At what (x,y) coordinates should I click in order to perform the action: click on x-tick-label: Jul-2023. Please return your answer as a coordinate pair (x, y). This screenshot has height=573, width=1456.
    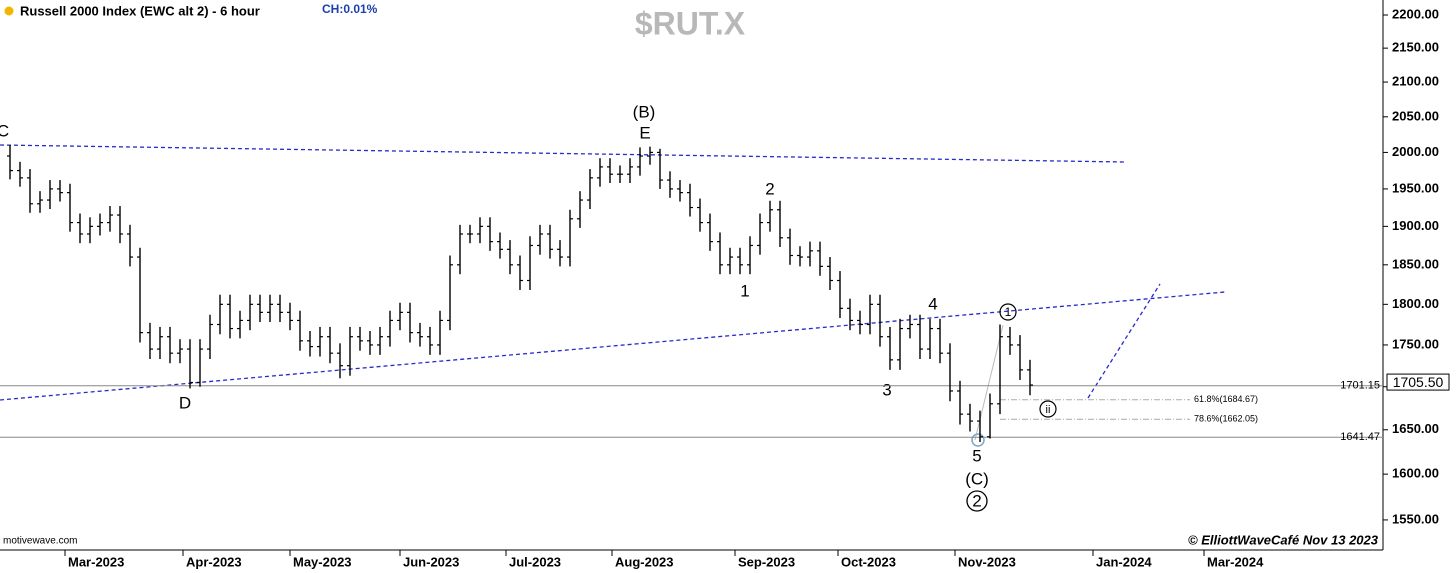
    Looking at the image, I should click on (535, 561).